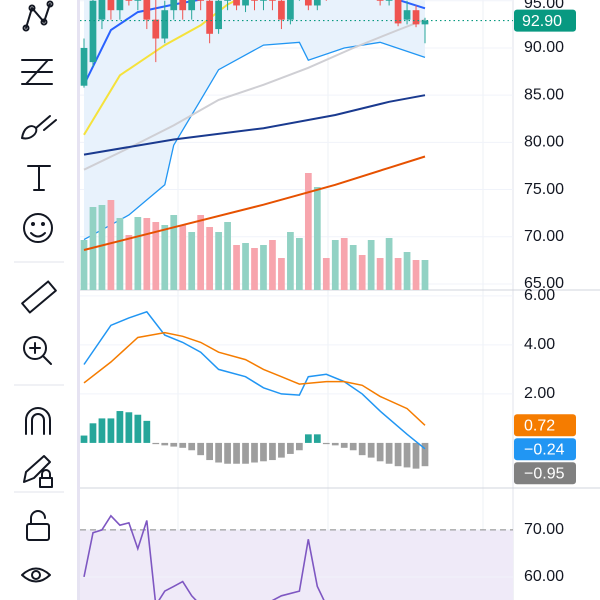 The height and width of the screenshot is (600, 600). I want to click on y-tick-label: 85.00, so click(544, 94).